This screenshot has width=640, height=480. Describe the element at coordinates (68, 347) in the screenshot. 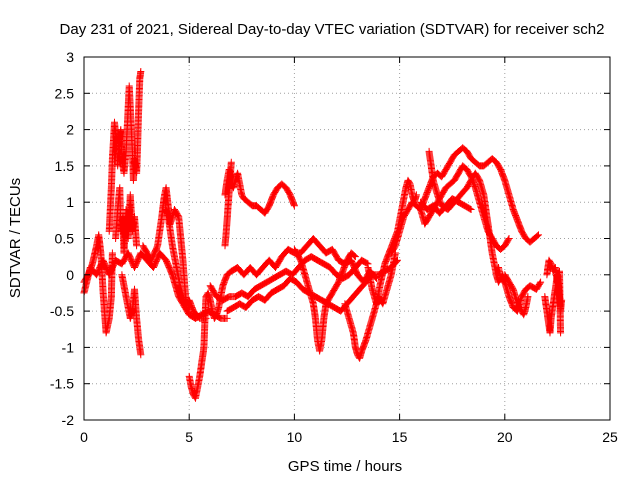

I see `y-tick-label: -1` at that location.